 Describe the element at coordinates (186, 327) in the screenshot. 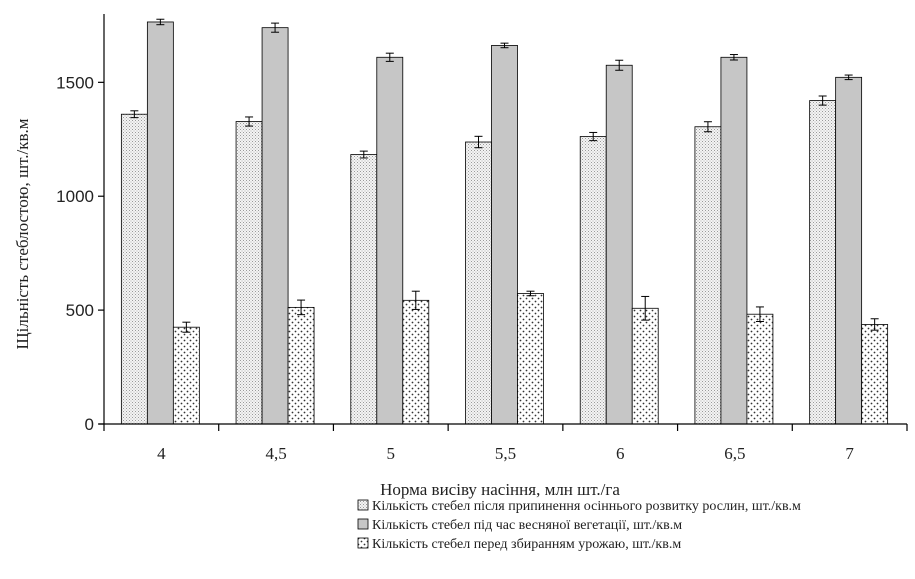

I see `error-bar-s3-c1` at that location.